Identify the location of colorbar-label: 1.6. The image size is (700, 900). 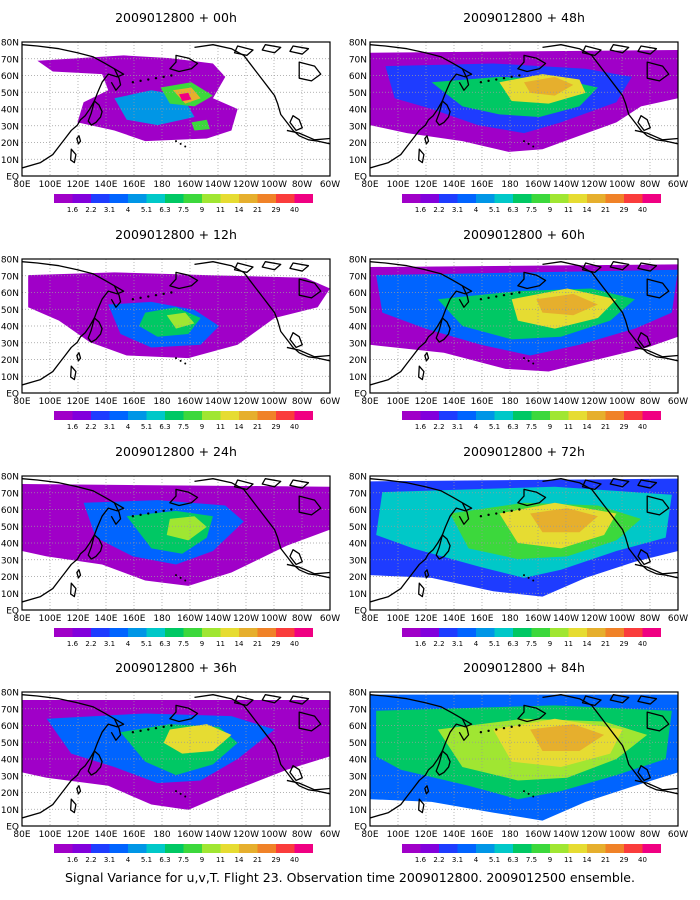
(421, 644).